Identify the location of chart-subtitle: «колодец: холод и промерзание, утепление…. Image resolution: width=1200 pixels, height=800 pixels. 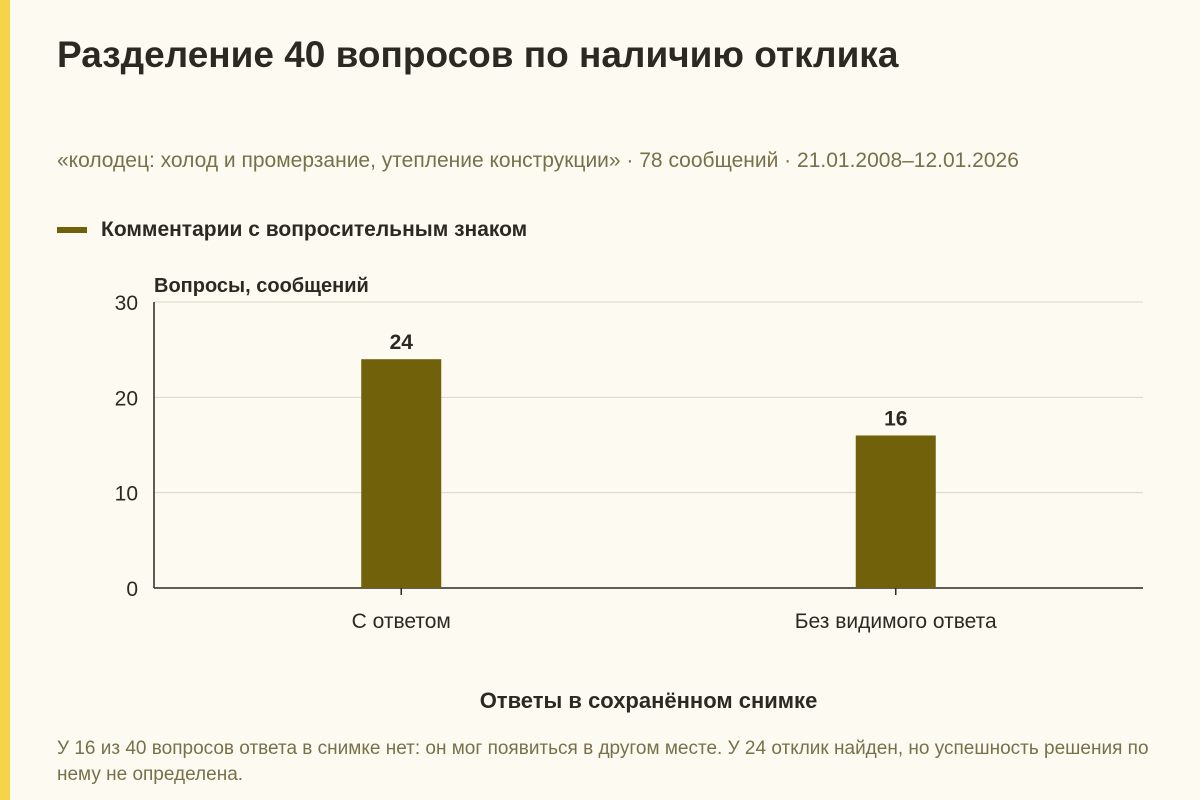
(538, 160).